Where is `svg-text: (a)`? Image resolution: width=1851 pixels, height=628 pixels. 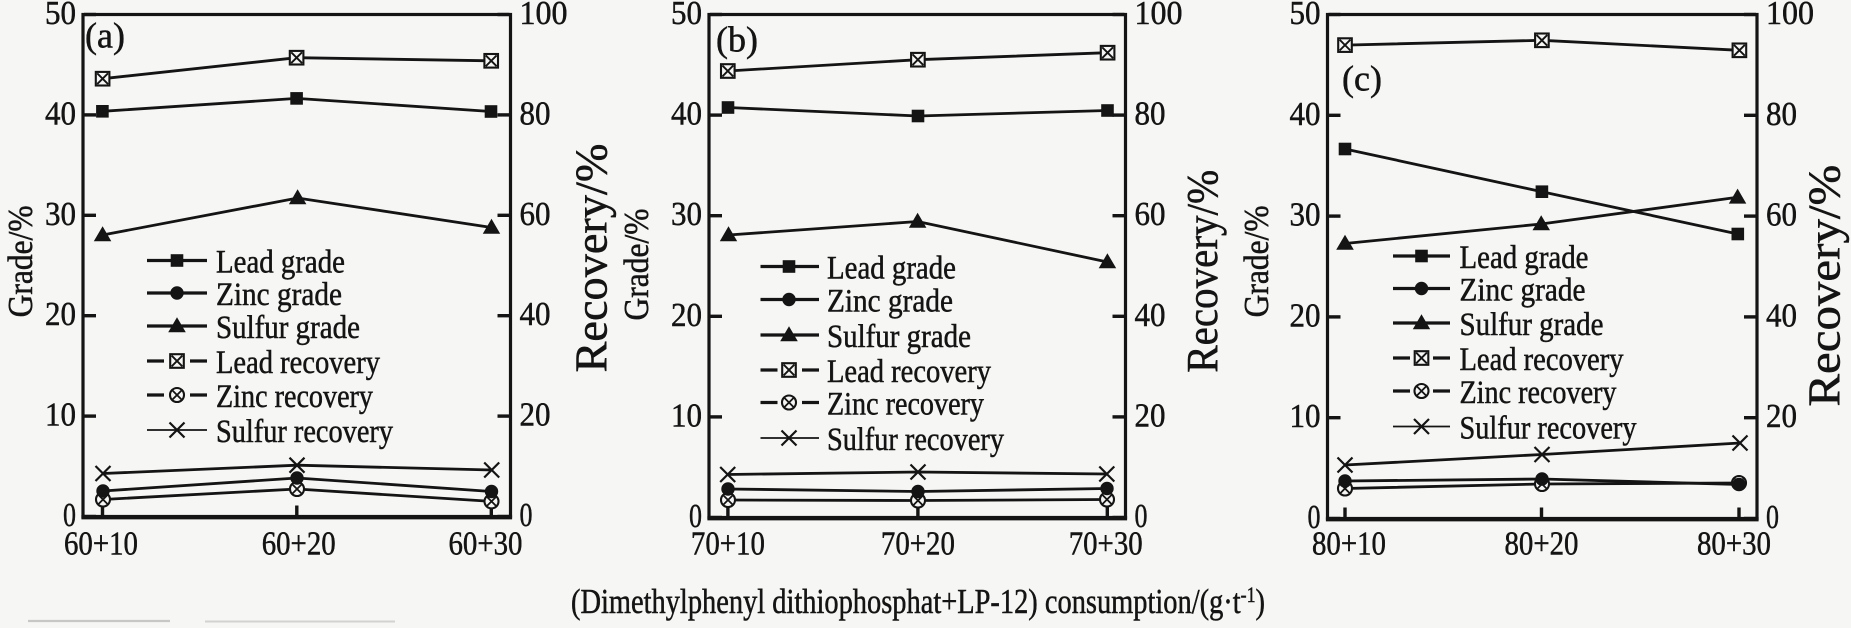 svg-text: (a) is located at coordinates (105, 36).